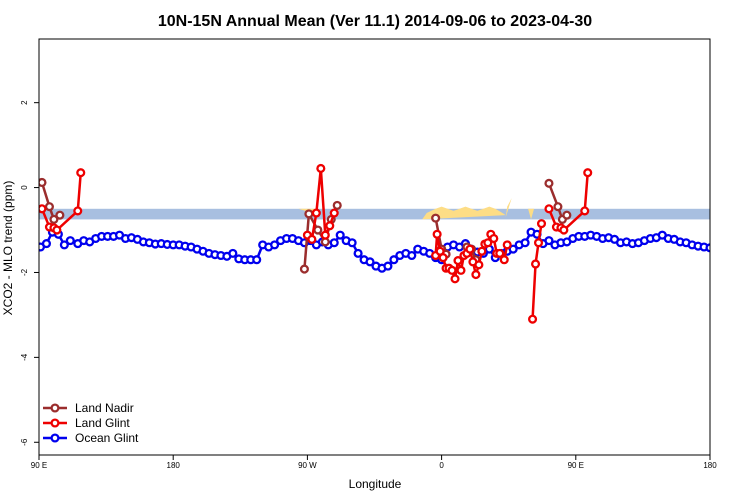 The width and height of the screenshot is (750, 500). What do you see at coordinates (24, 442) in the screenshot?
I see `y-tick-label: -6` at bounding box center [24, 442].